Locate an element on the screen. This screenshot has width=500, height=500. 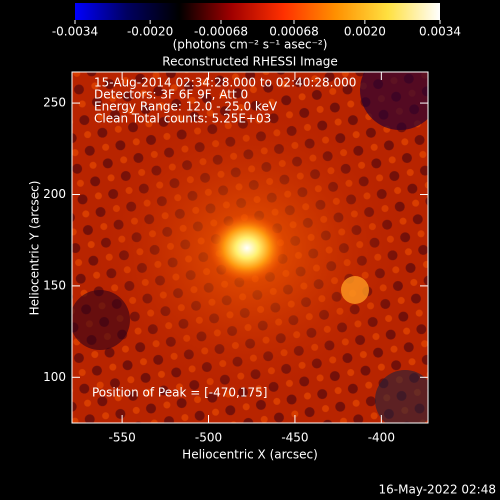
timestamp: 16-May-2022 02:48 is located at coordinates (437, 490).